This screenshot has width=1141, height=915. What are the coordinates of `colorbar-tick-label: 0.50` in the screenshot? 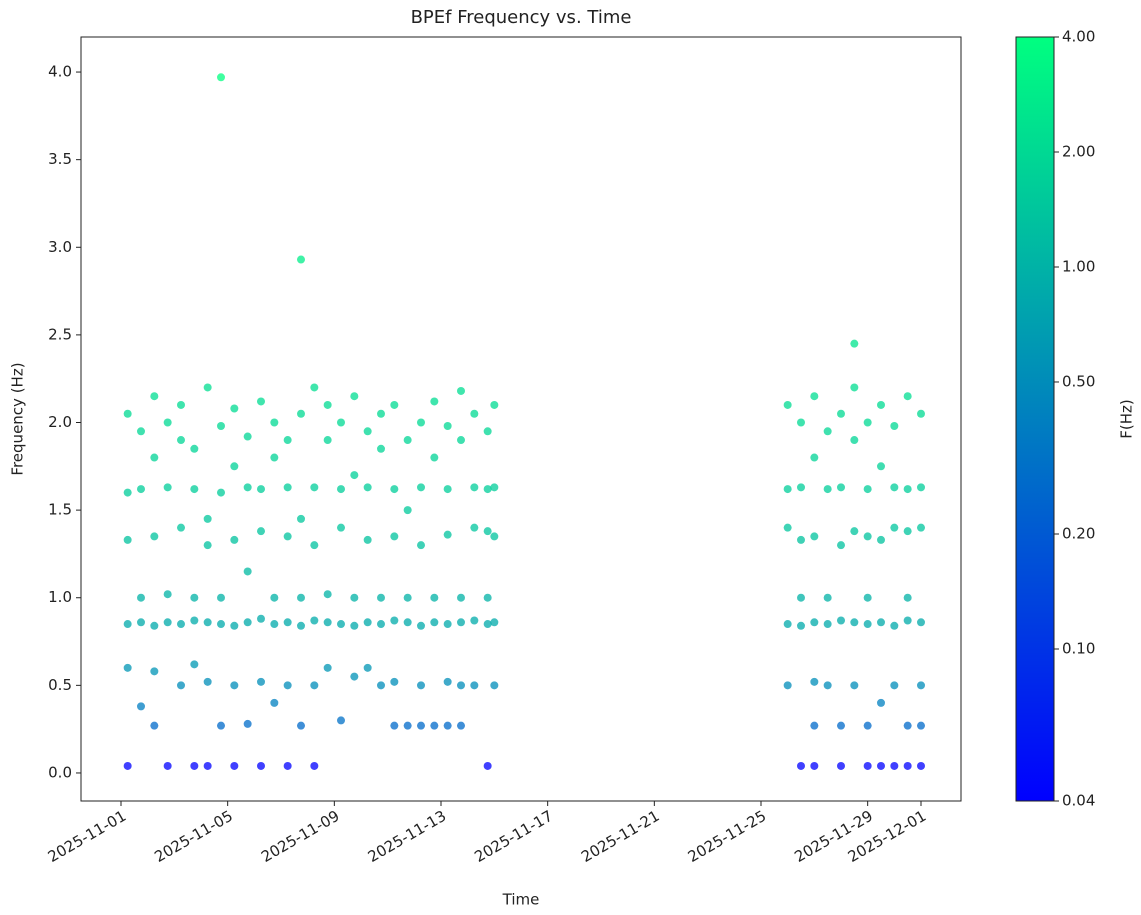 It's located at (1078, 381).